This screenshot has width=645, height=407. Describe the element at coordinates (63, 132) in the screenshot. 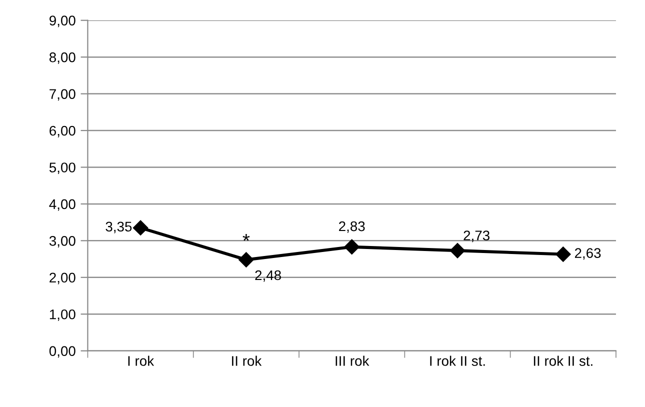

I see `y-tick-label: 6,00` at that location.